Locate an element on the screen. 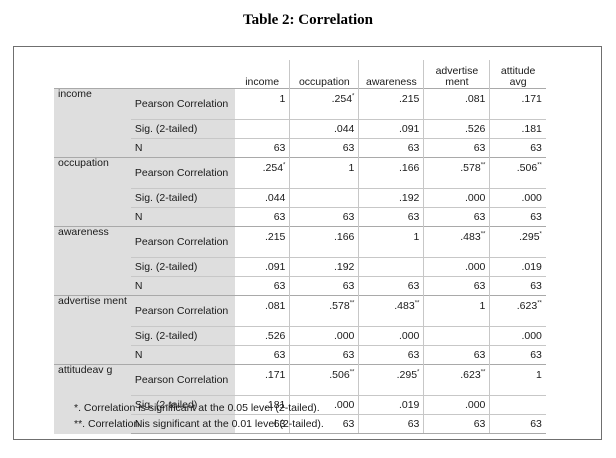 This screenshot has height=458, width=616. col-header-income: income is located at coordinates (262, 82).